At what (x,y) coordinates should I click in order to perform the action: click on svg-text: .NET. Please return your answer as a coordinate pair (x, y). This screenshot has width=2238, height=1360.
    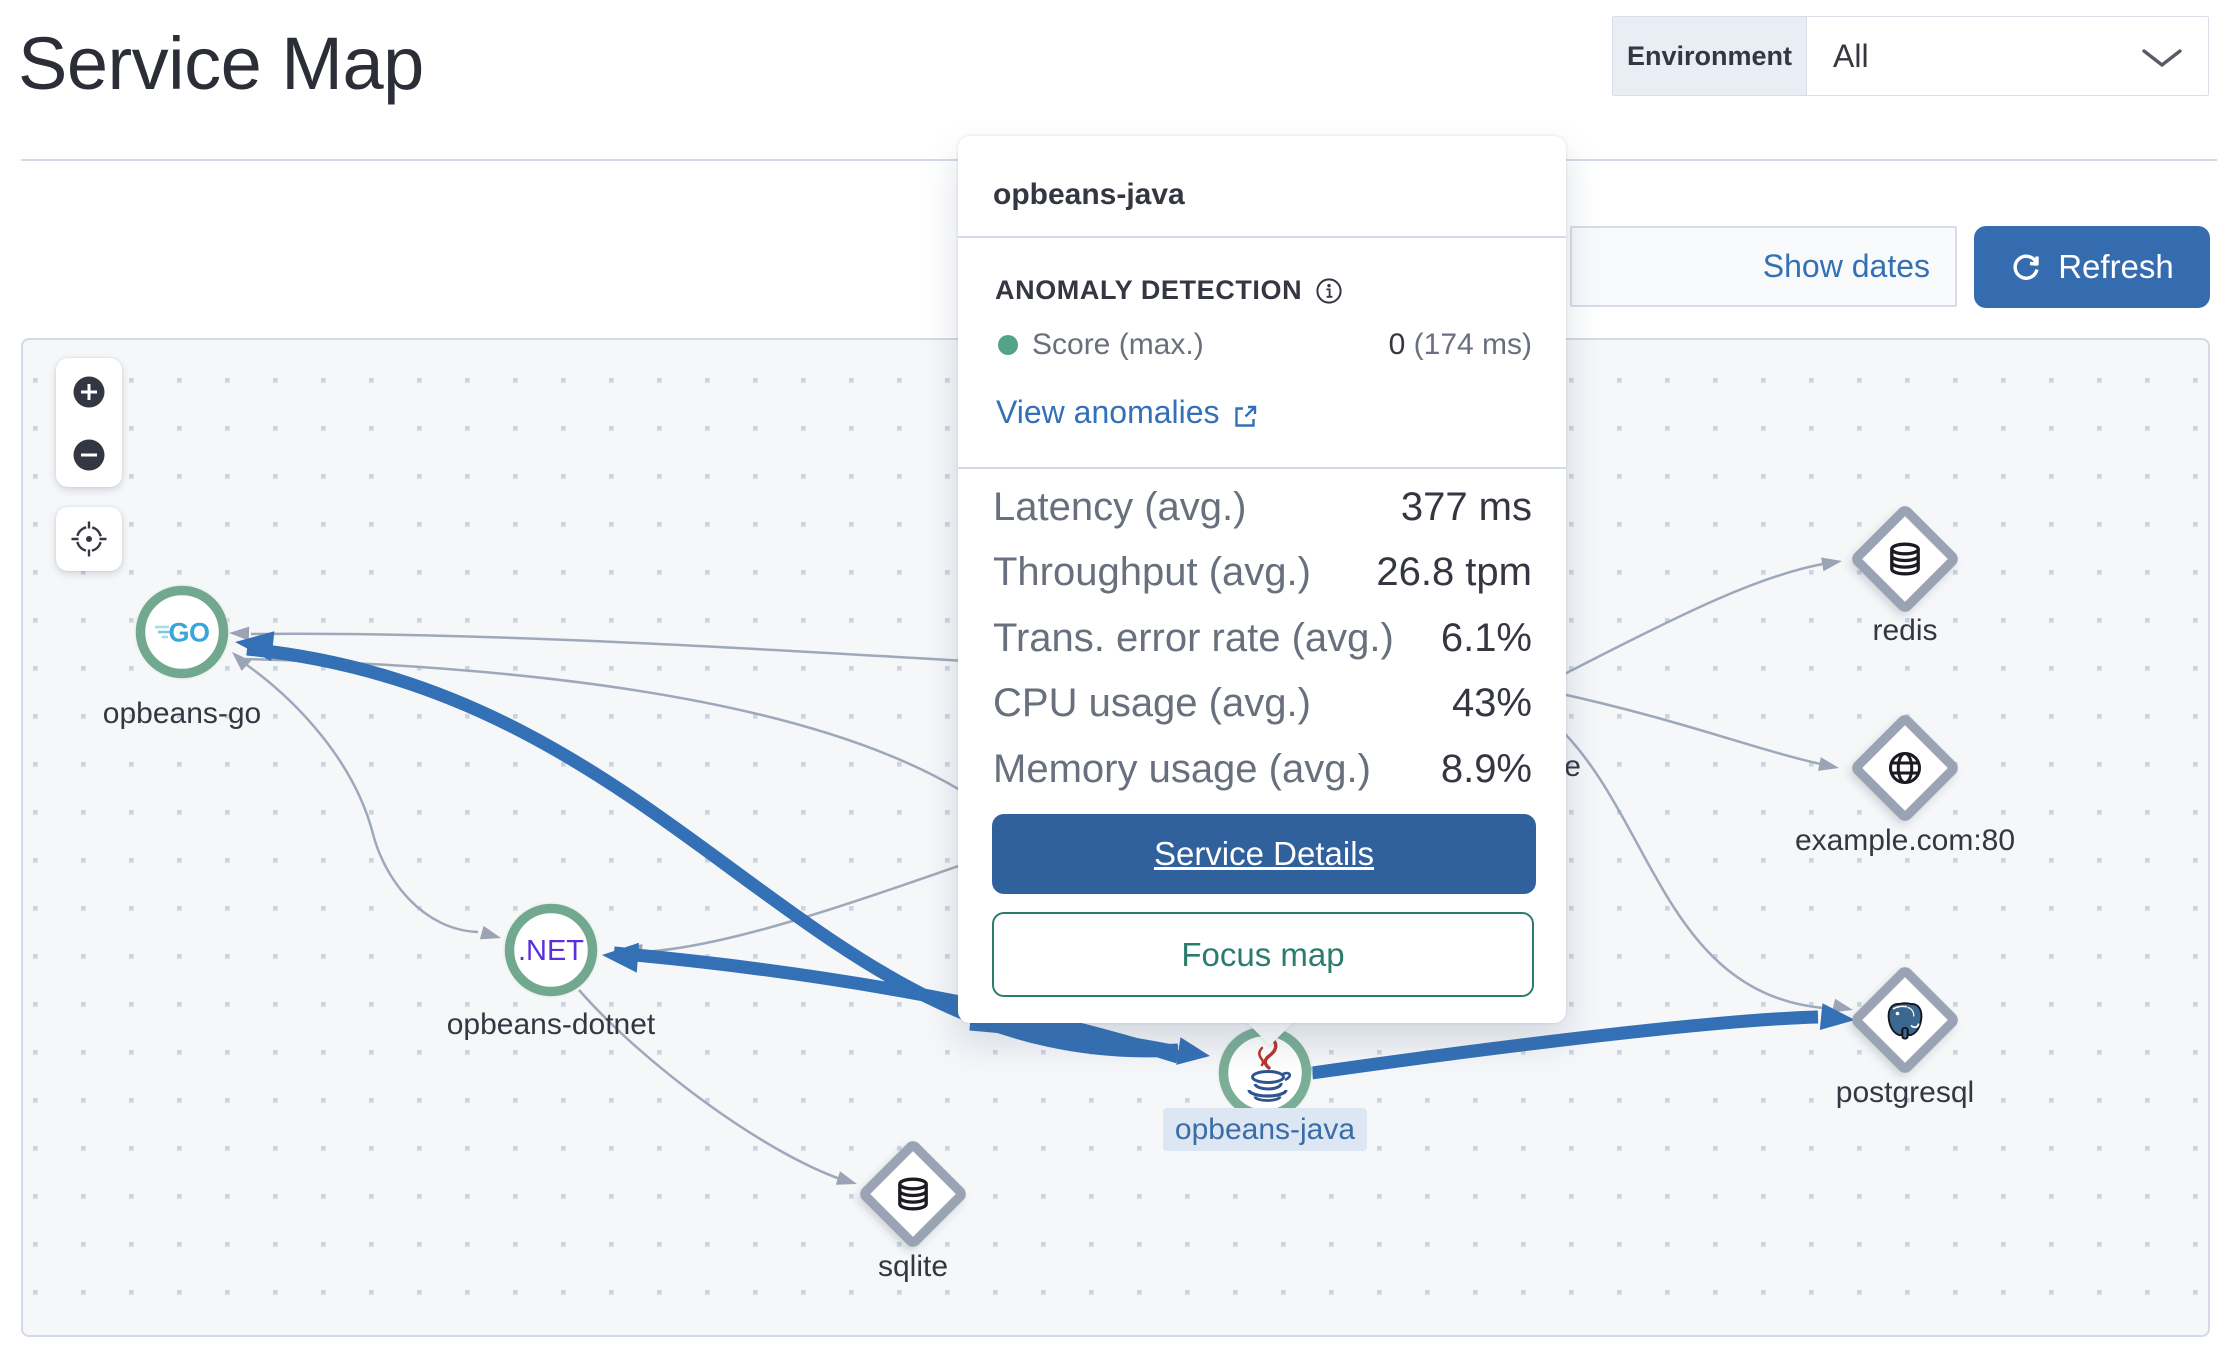
    Looking at the image, I should click on (551, 951).